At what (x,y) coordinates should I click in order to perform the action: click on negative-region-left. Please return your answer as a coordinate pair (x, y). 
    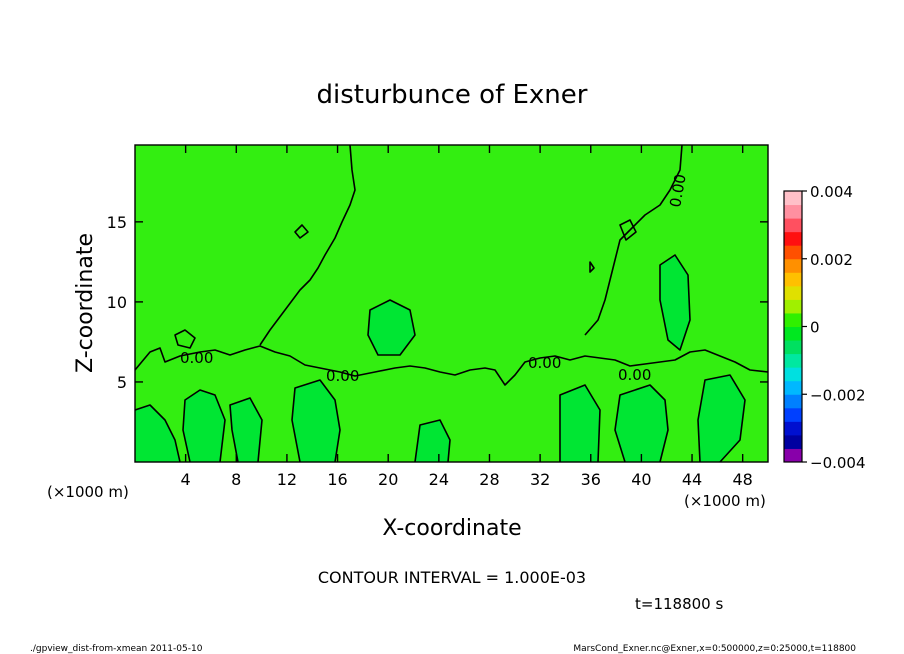
    Looking at the image, I should click on (157, 433).